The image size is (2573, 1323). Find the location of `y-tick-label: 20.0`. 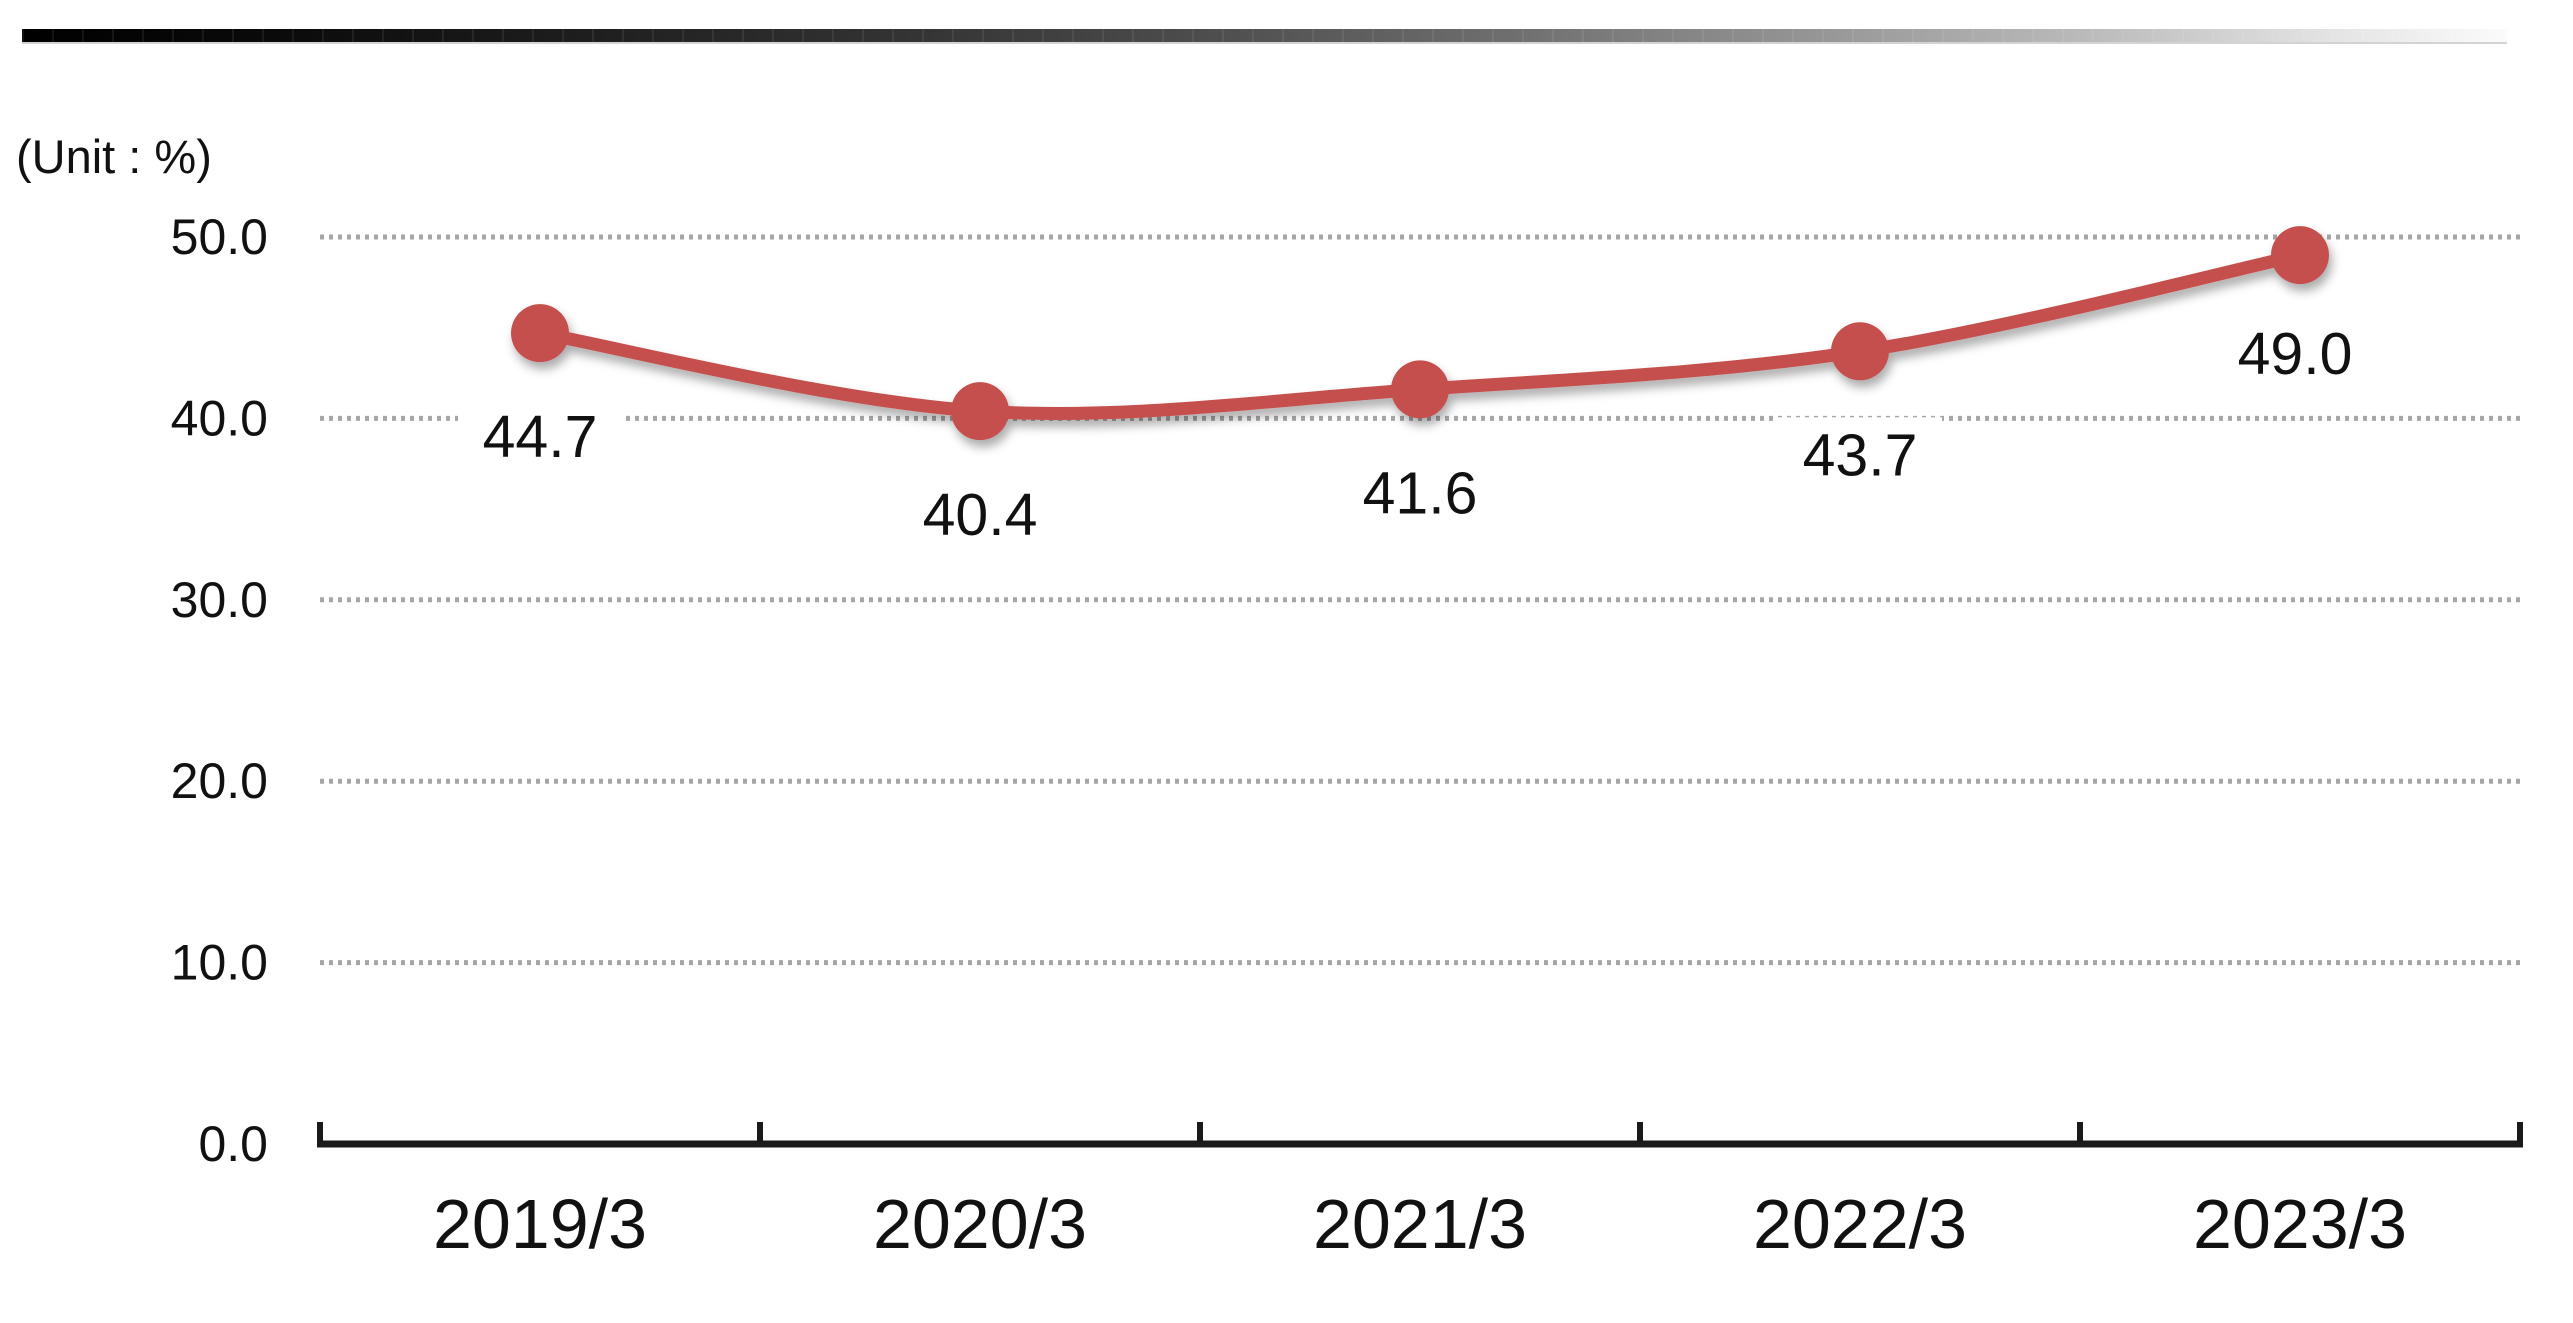

y-tick-label: 20.0 is located at coordinates (219, 781).